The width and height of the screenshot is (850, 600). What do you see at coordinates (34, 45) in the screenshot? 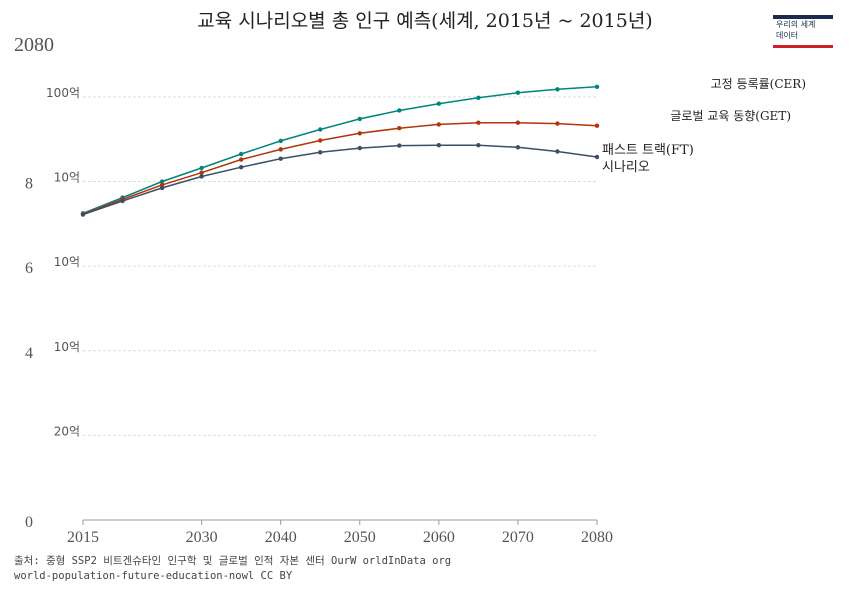
I see `corner-year-label: 2080` at bounding box center [34, 45].